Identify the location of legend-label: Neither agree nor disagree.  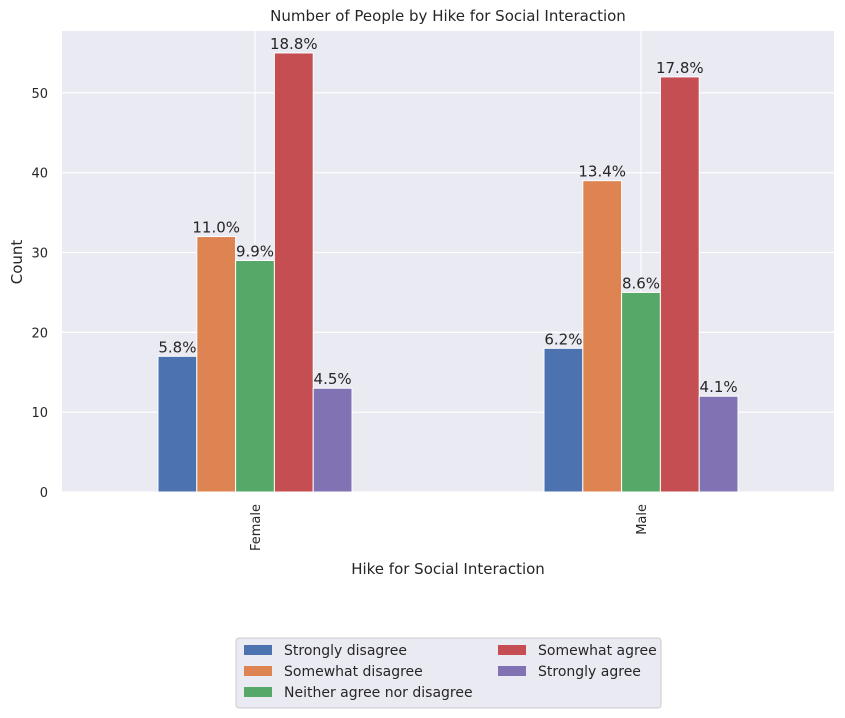
(378, 693).